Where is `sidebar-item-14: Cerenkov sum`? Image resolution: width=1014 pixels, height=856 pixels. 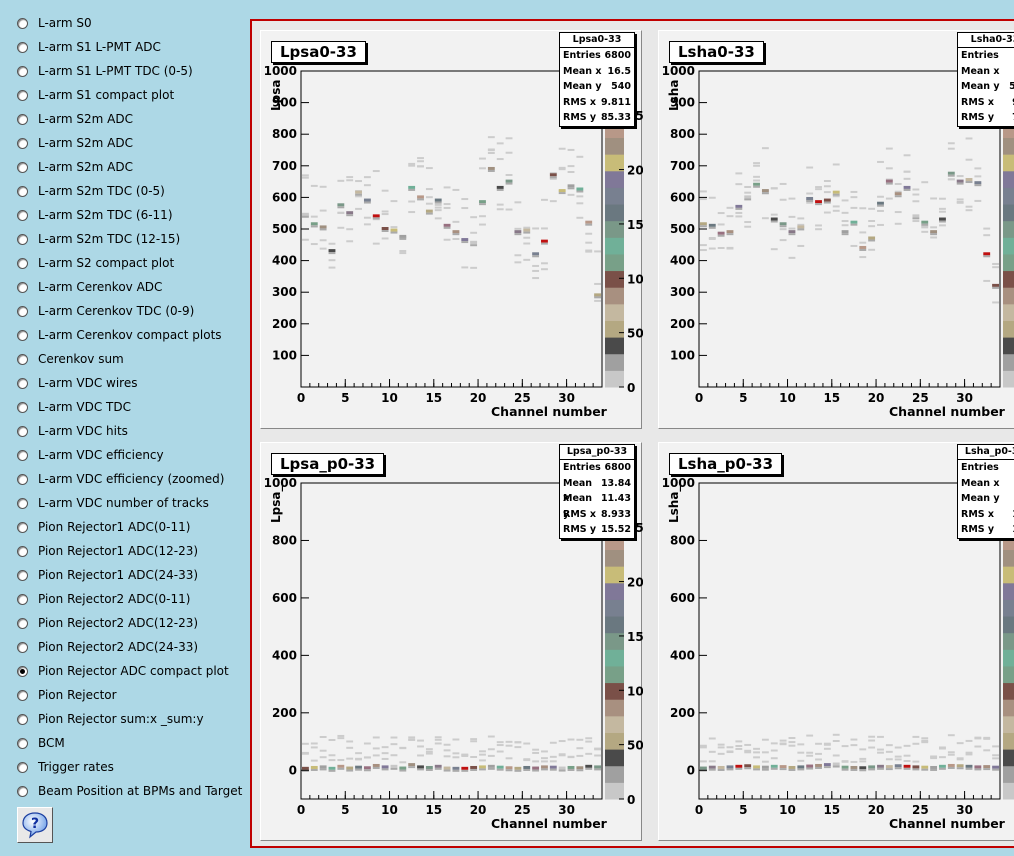
sidebar-item-14: Cerenkov sum is located at coordinates (70, 359).